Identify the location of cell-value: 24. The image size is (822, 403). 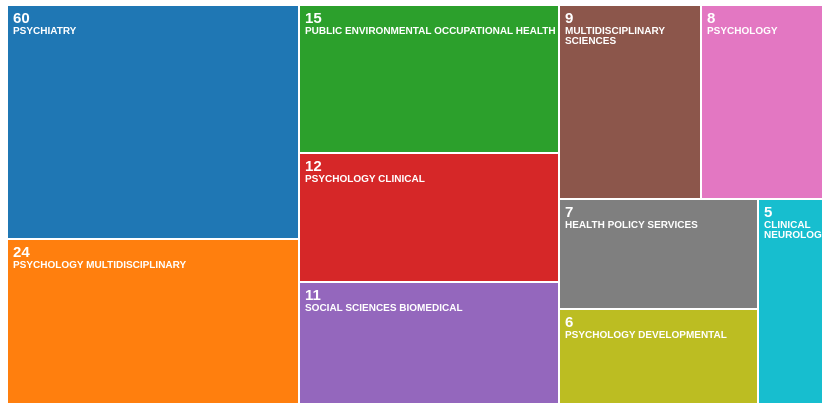
(21, 252).